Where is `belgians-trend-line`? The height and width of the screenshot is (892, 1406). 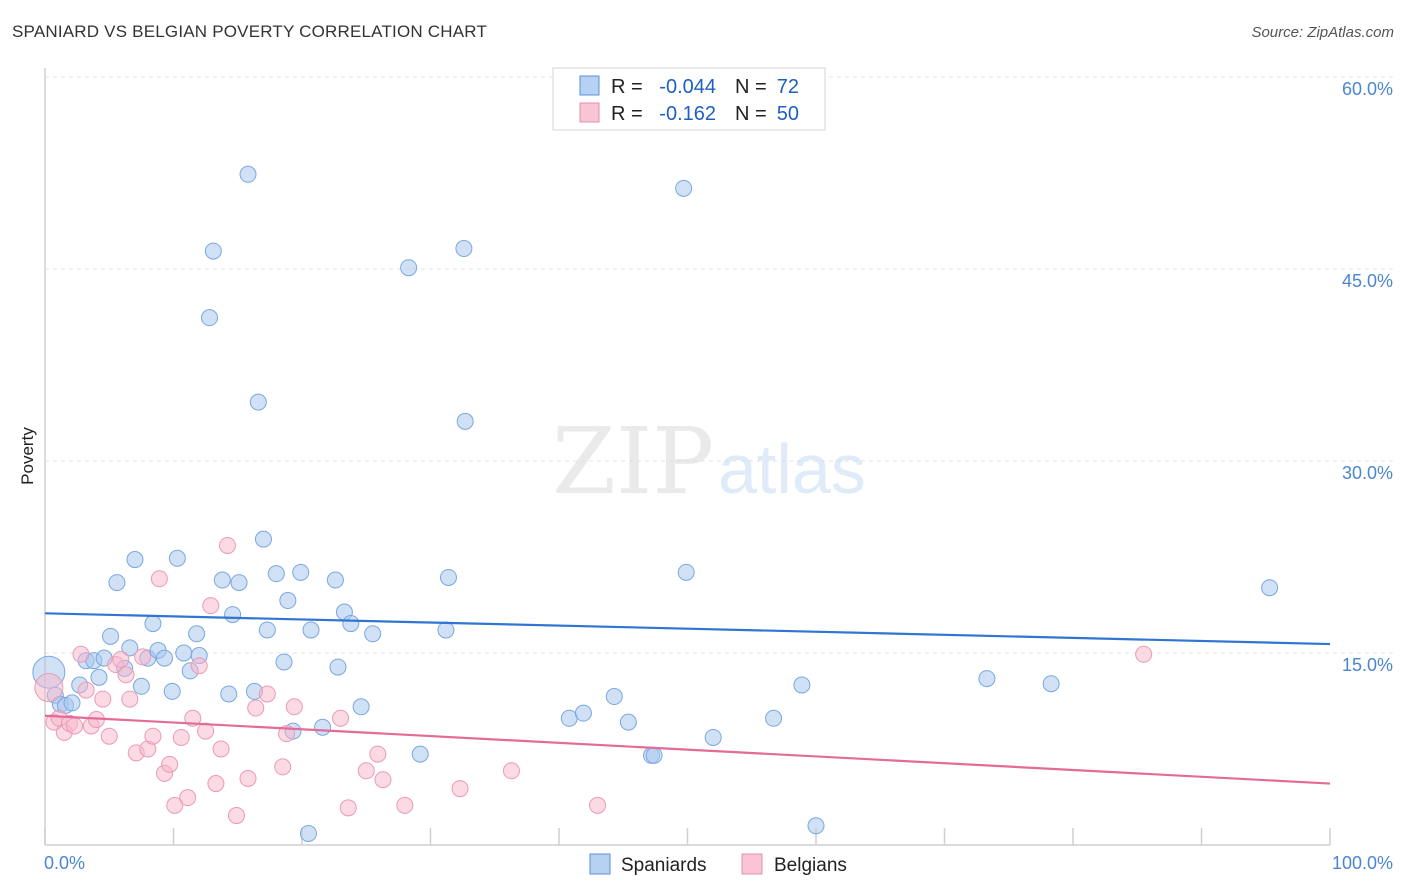 belgians-trend-line is located at coordinates (687, 749).